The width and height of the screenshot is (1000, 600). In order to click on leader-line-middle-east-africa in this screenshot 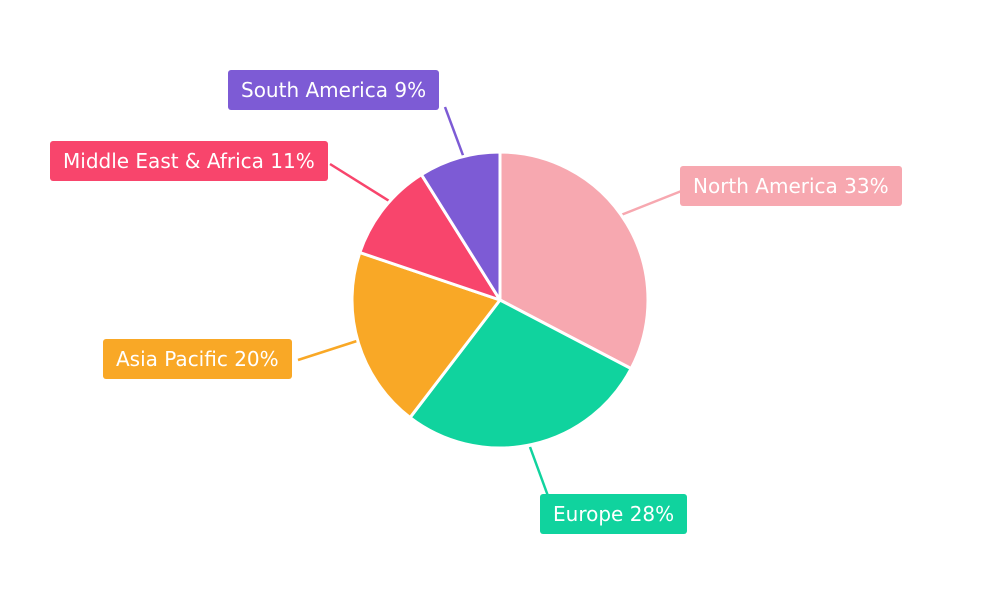, I will do `click(362, 184)`.